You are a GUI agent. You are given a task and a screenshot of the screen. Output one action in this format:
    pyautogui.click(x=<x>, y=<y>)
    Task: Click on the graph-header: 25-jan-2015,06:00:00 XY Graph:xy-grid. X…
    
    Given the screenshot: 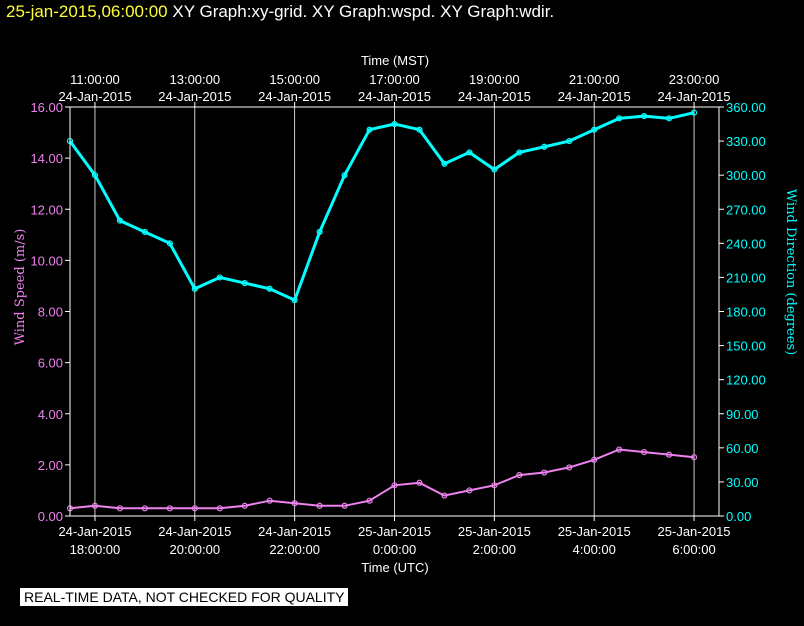 What is the action you would take?
    pyautogui.click(x=280, y=12)
    